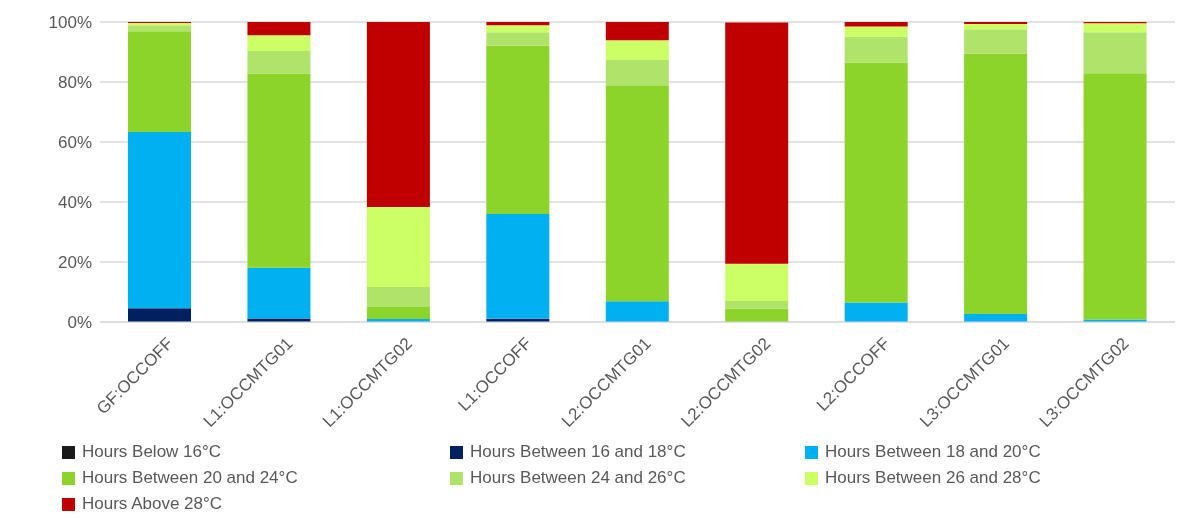  I want to click on legend-label: Hours Between 18 and 20°C, so click(933, 452).